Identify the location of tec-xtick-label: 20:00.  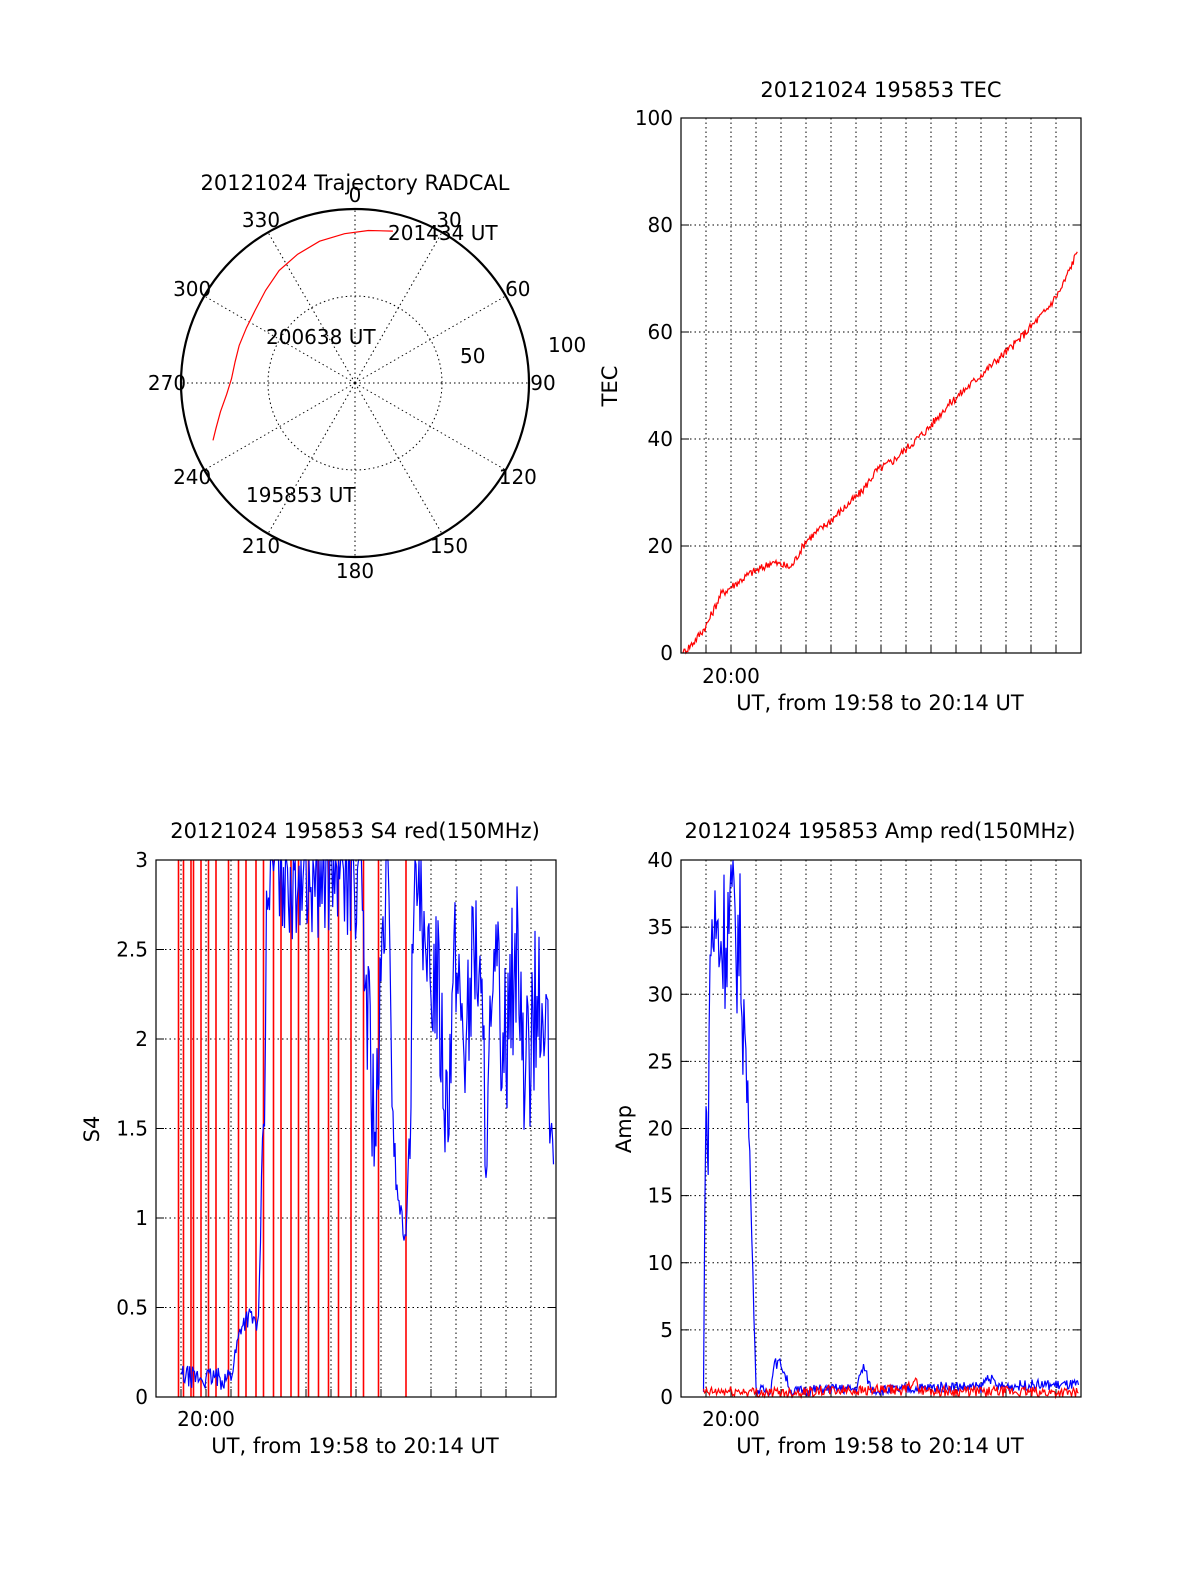
(731, 676).